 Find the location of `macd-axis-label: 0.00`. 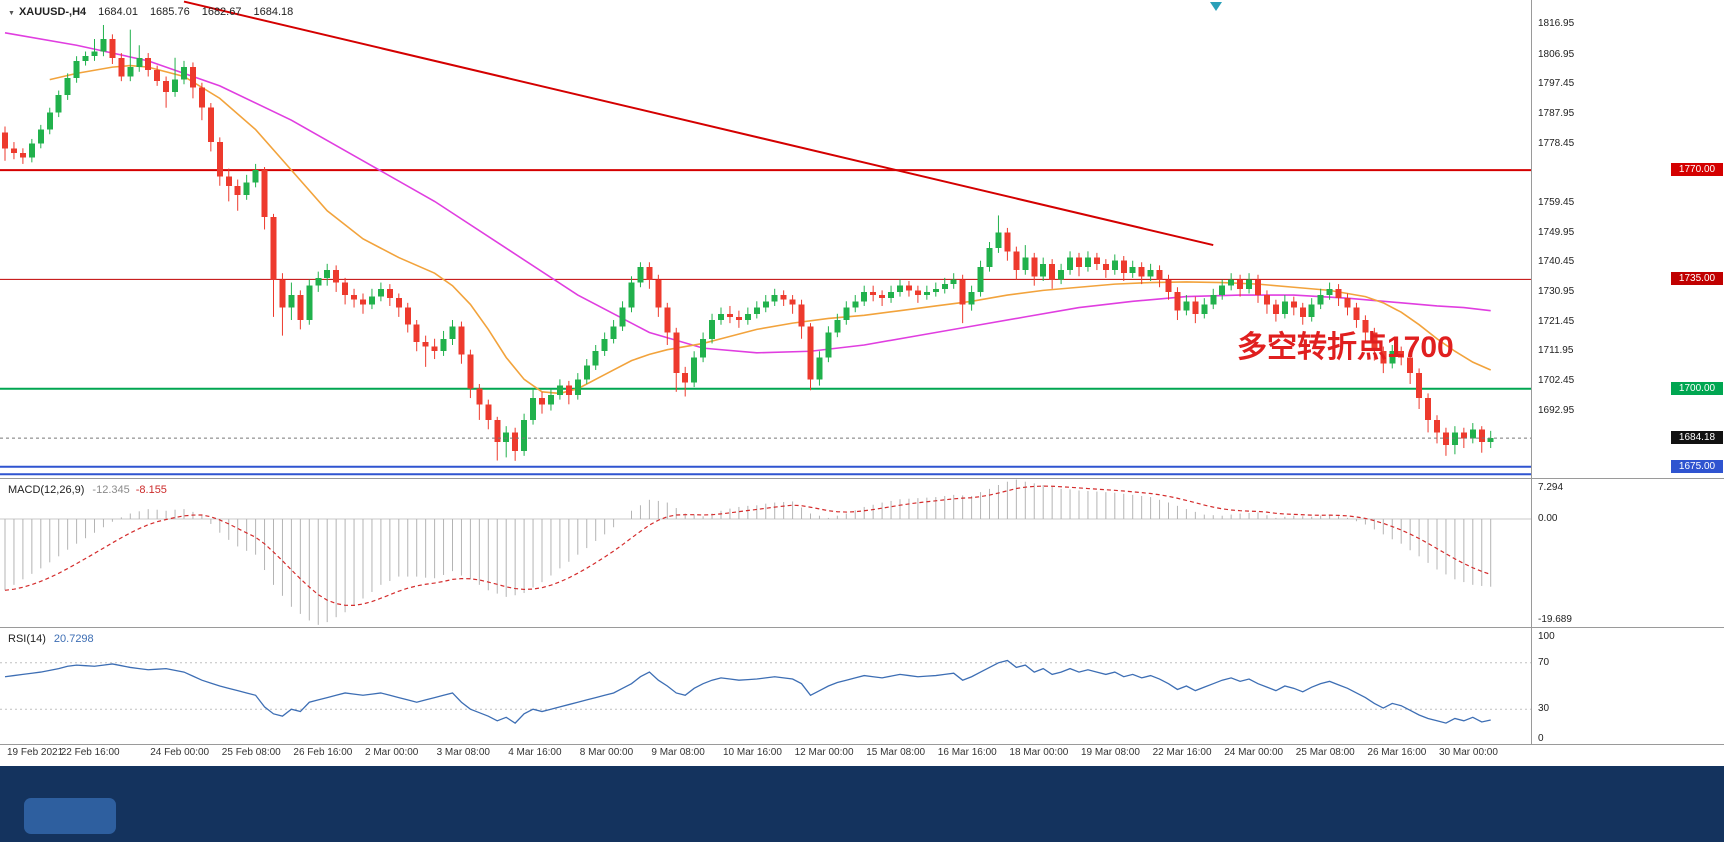

macd-axis-label: 0.00 is located at coordinates (1548, 518).